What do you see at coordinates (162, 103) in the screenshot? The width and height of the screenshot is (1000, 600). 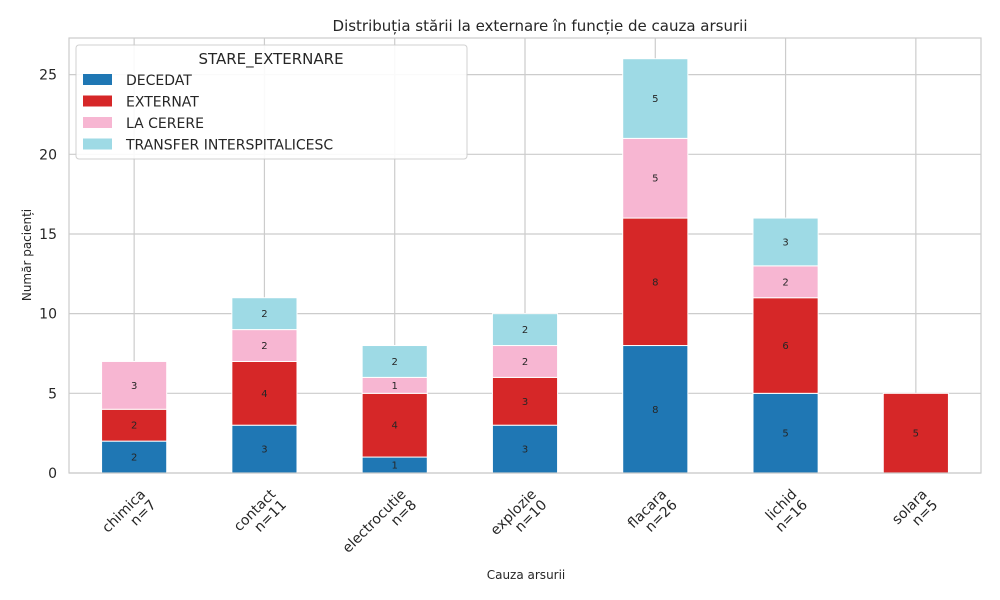 I see `legend-entry: EXTERNAT` at bounding box center [162, 103].